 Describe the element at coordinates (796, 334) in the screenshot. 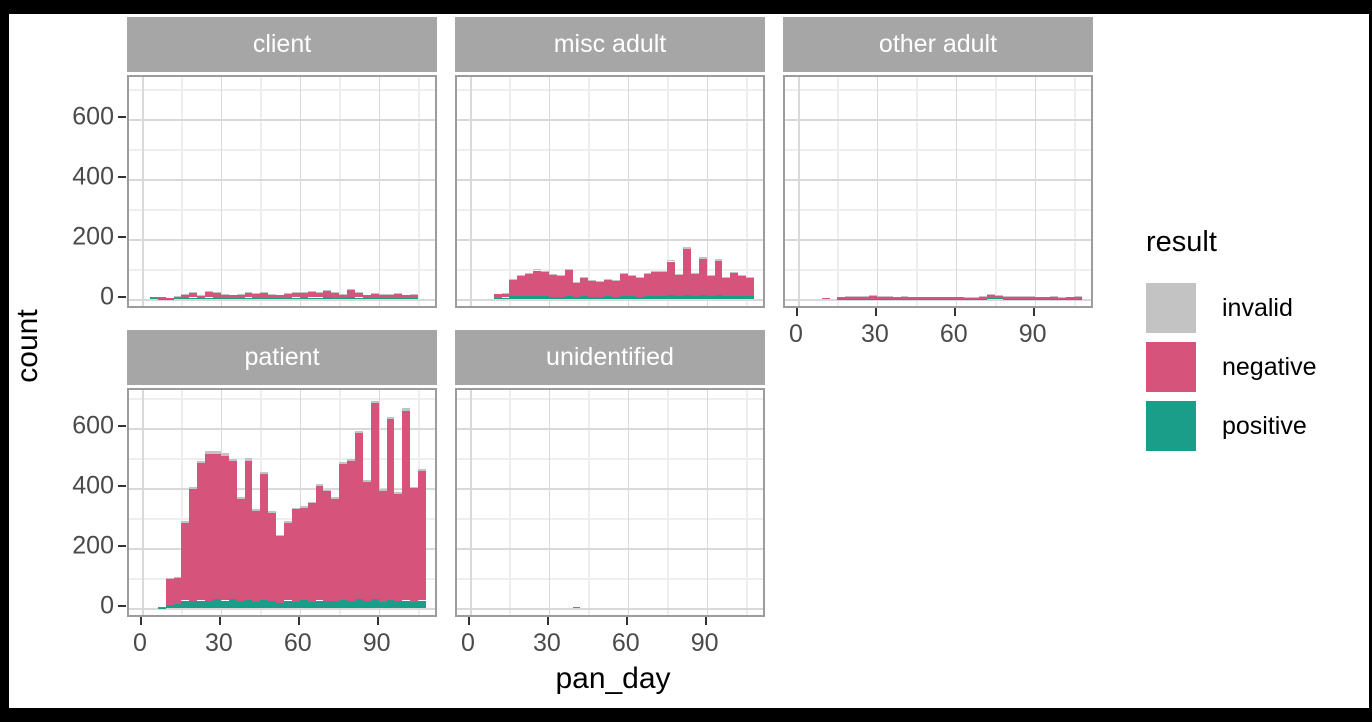

I see `x-tick-label: 0` at that location.